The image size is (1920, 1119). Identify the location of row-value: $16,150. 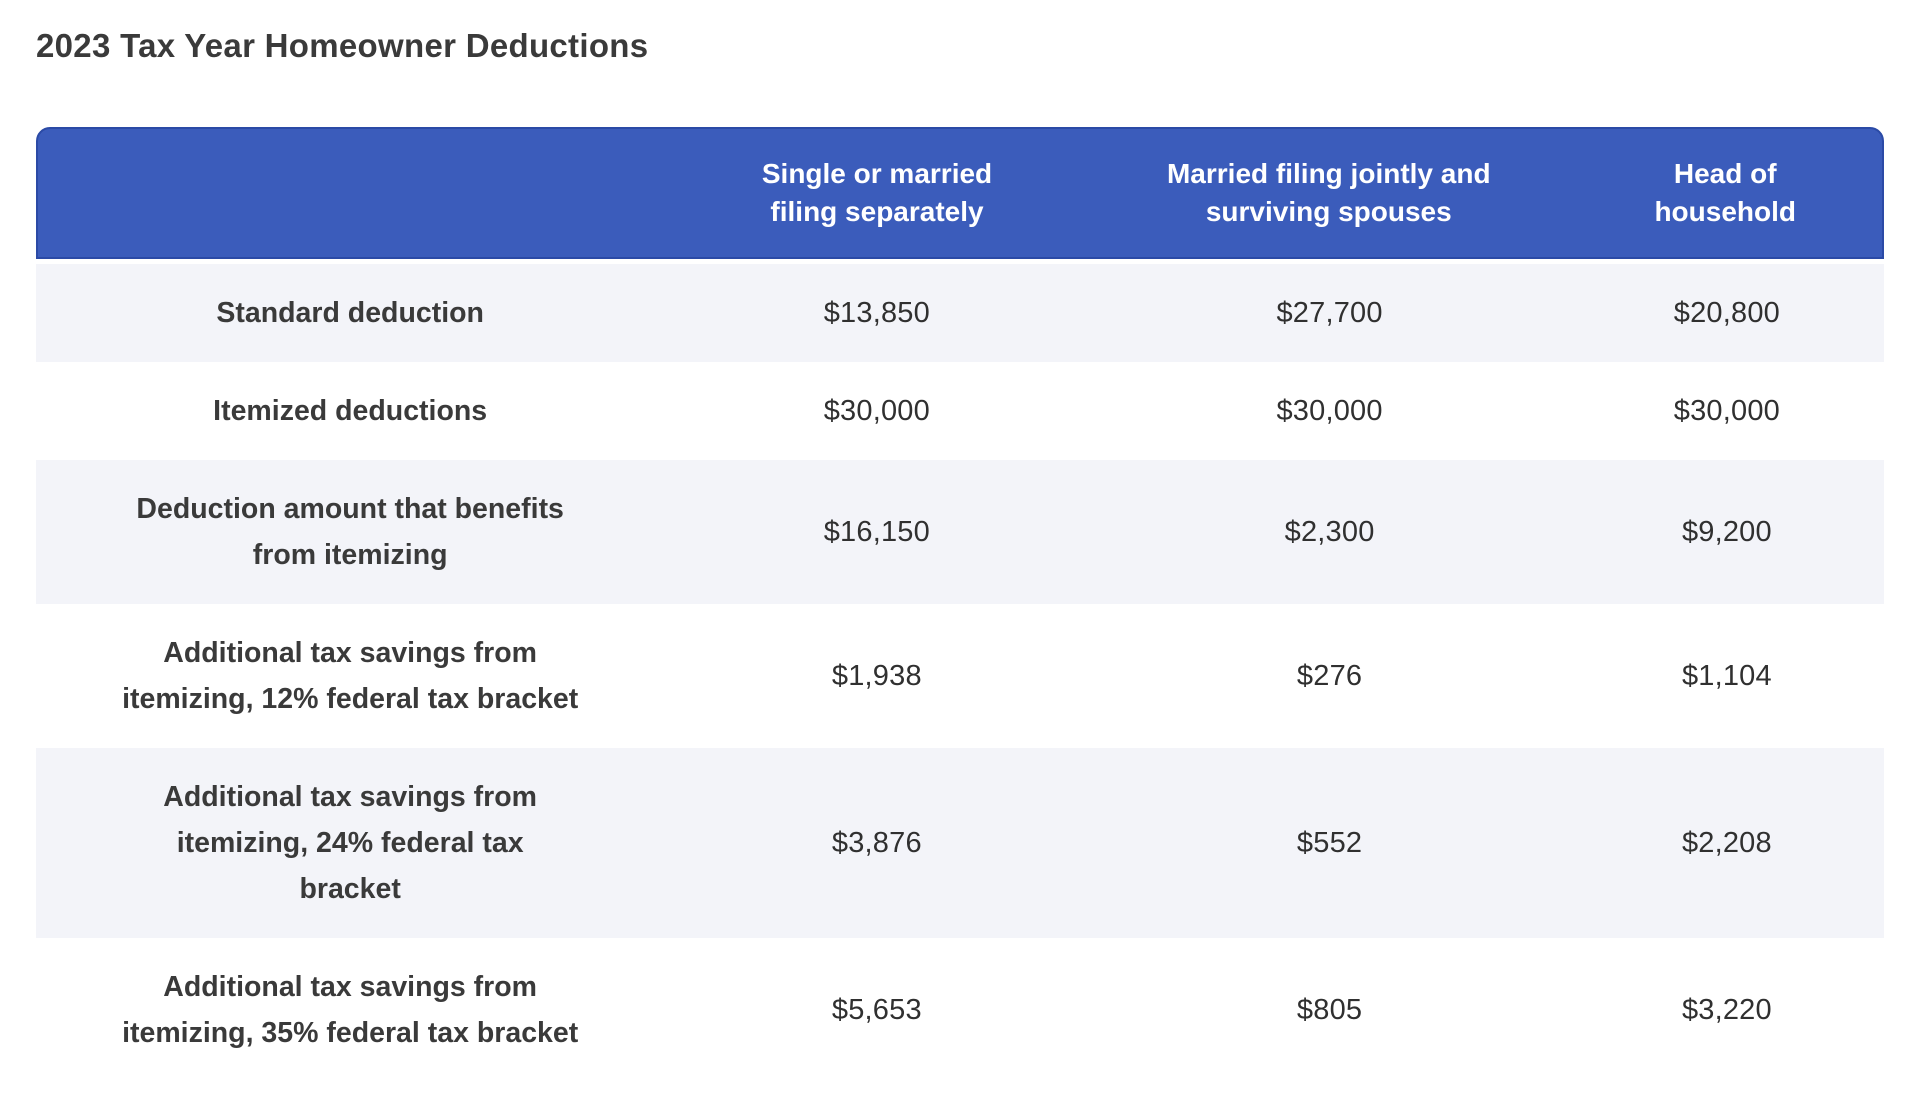
(876, 532).